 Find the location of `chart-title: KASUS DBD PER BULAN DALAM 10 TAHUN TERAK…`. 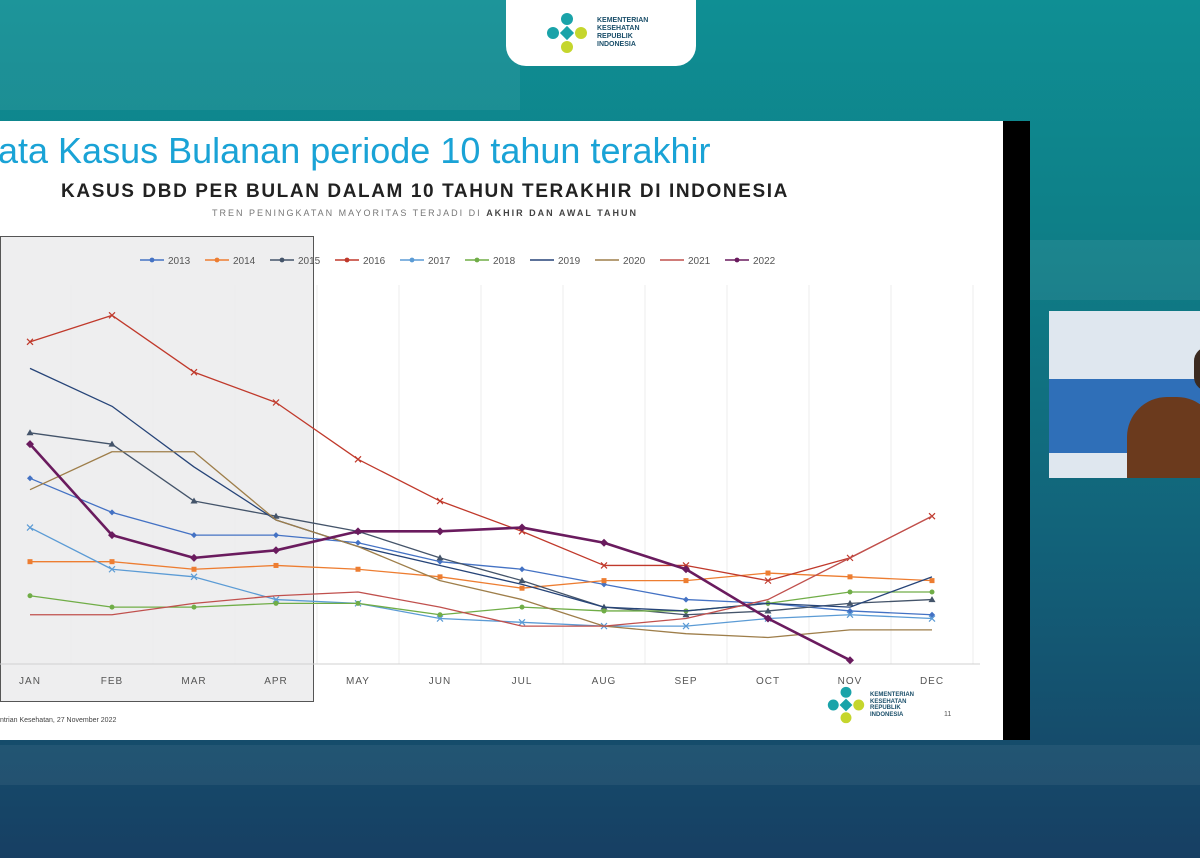

chart-title: KASUS DBD PER BULAN DALAM 10 TAHUN TERAK… is located at coordinates (425, 191).